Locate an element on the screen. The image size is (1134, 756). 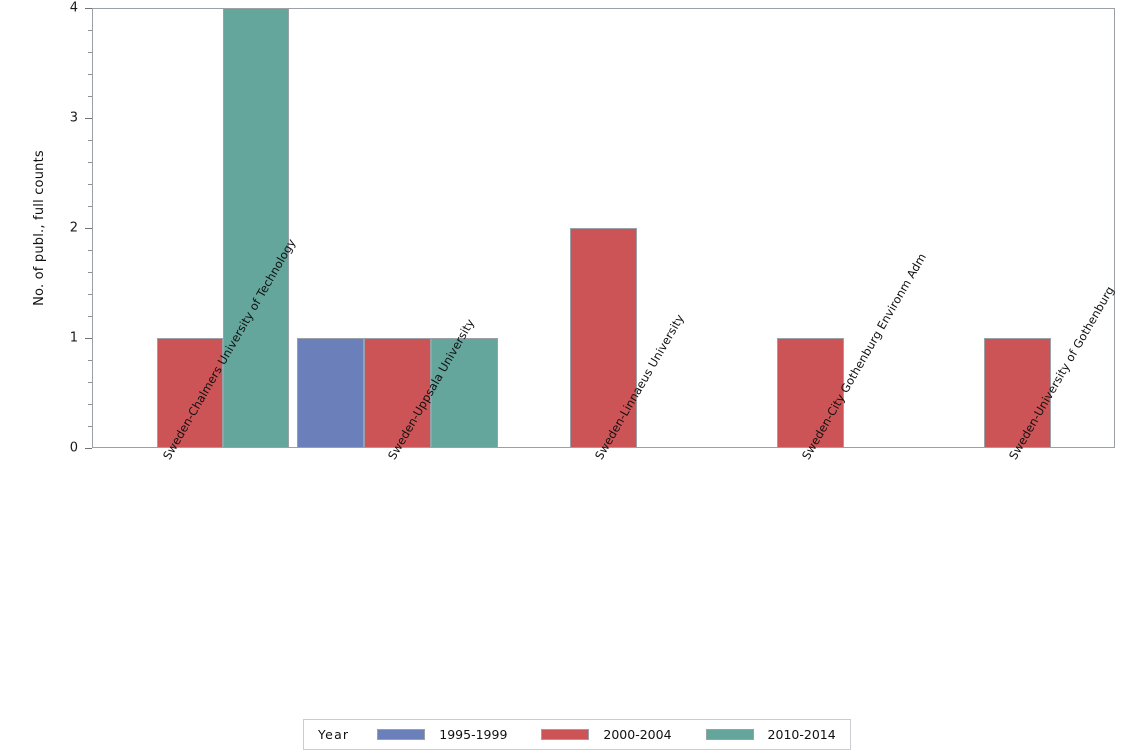
legend-entry: 2010-2014 is located at coordinates (770, 734).